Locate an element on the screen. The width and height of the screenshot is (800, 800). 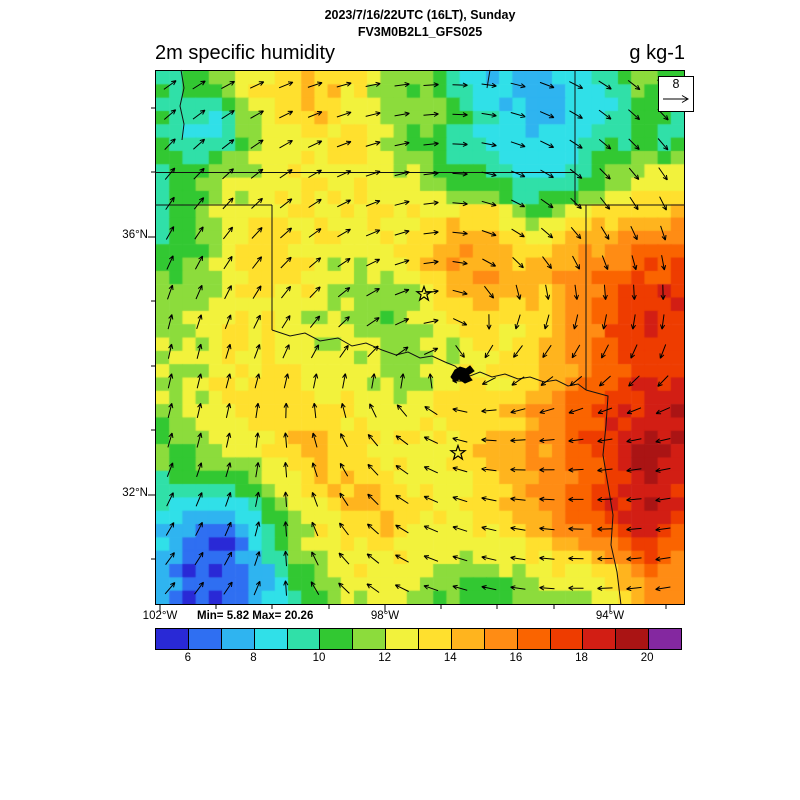
colorbar is located at coordinates (418, 639).